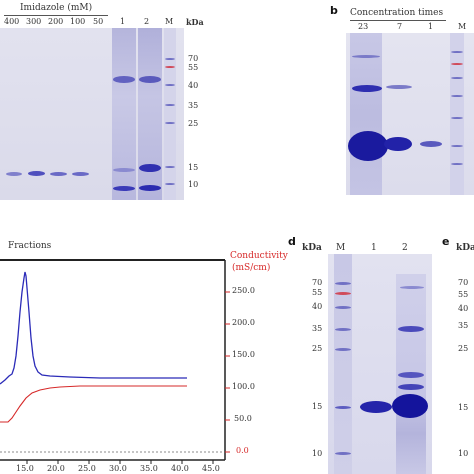  I want to click on x-tick-20: 20.0, so click(56, 468).